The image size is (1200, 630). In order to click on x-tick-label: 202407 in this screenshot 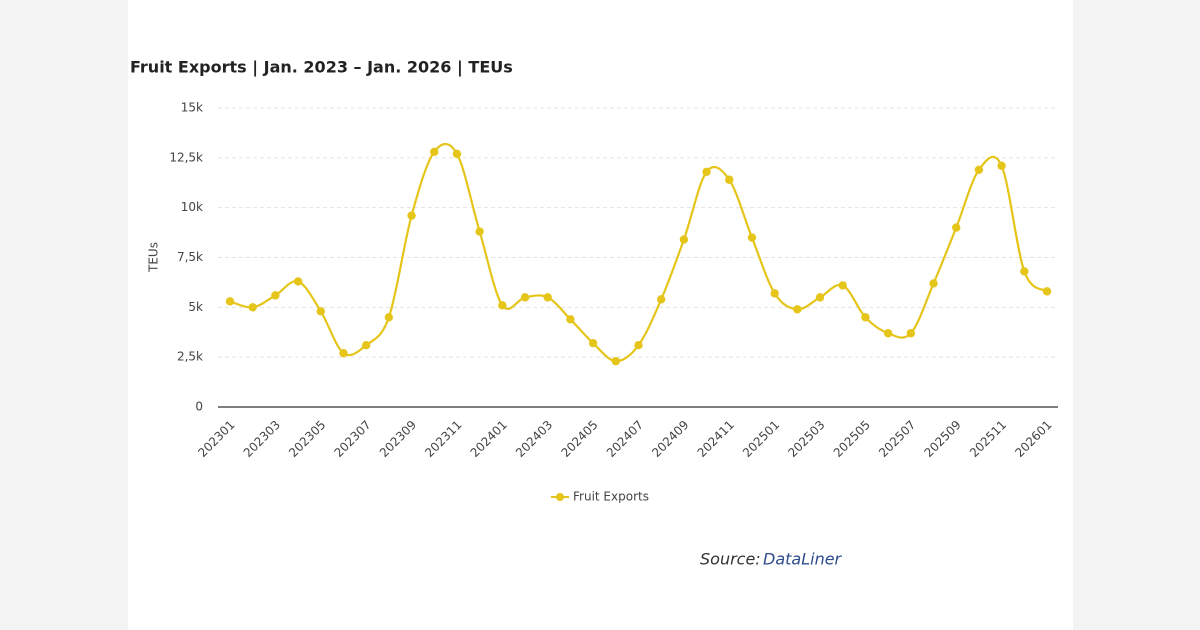, I will do `click(625, 439)`.